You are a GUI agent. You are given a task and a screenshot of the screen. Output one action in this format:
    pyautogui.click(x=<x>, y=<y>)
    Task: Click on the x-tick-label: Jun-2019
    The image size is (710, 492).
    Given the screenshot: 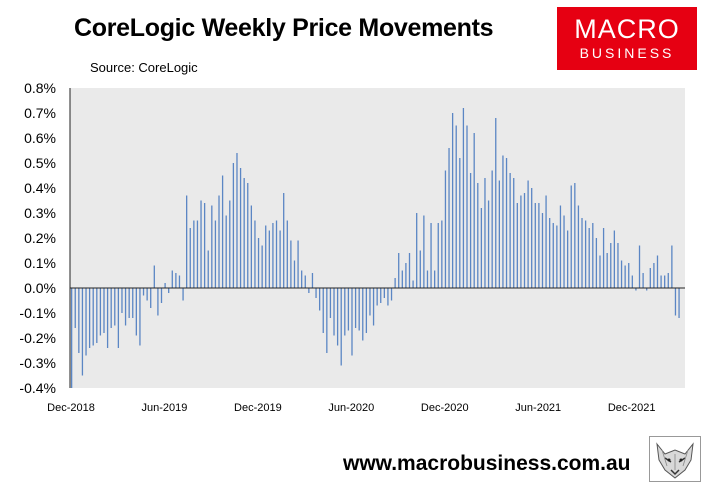 What is the action you would take?
    pyautogui.click(x=165, y=408)
    